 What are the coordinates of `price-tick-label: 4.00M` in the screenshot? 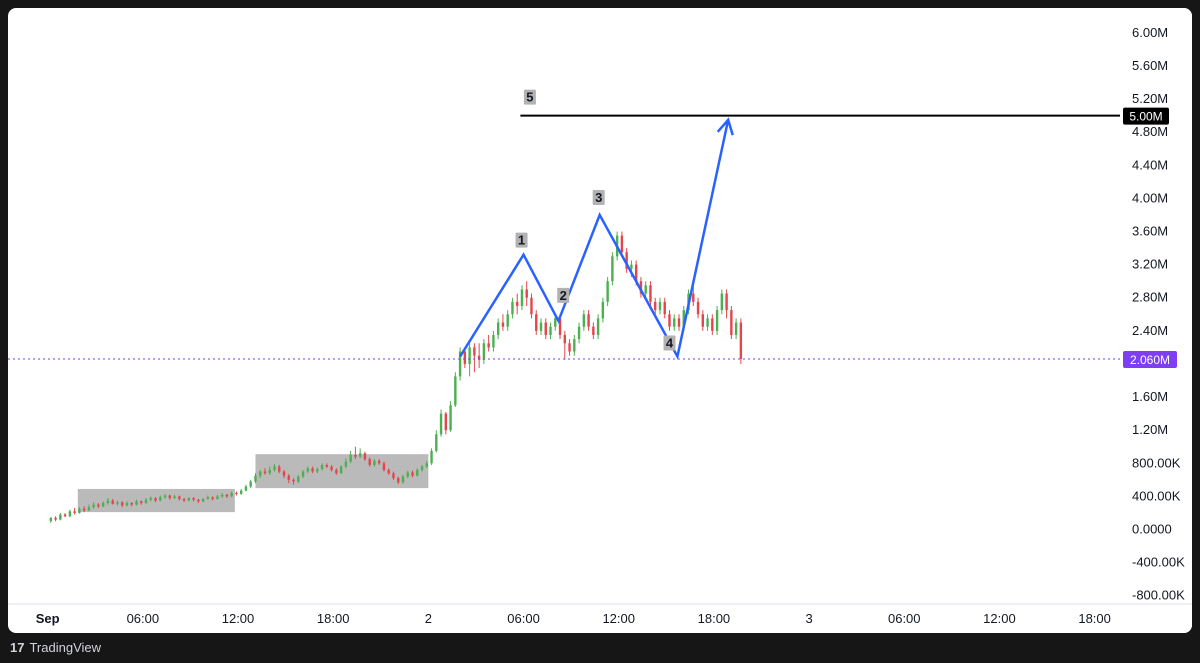 It's located at (1150, 197).